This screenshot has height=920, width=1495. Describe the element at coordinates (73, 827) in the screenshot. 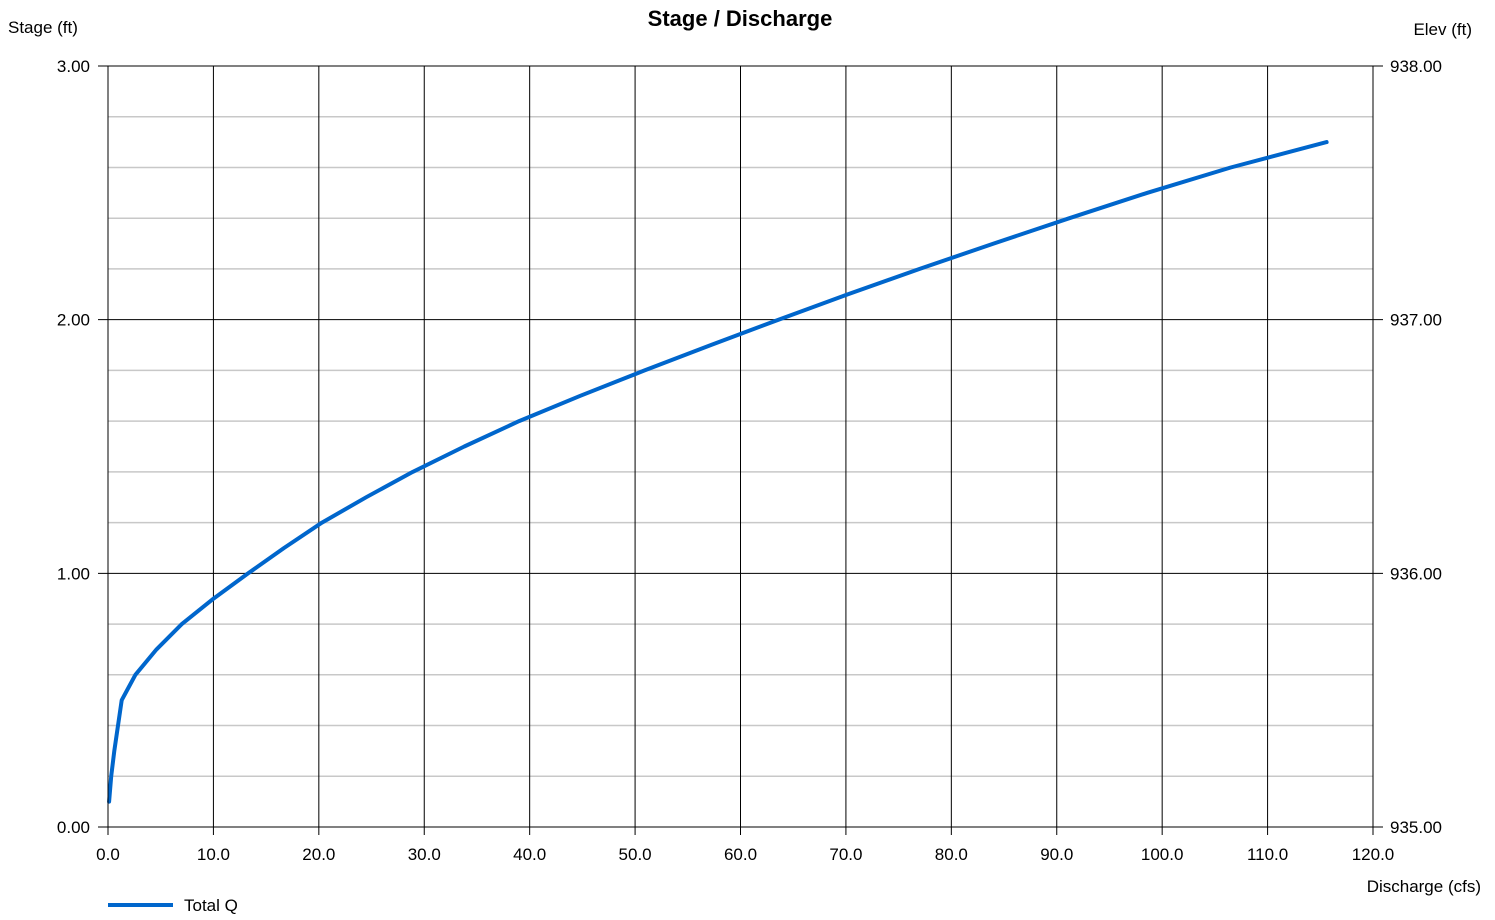

I see `y-tick-label: 0.00` at that location.